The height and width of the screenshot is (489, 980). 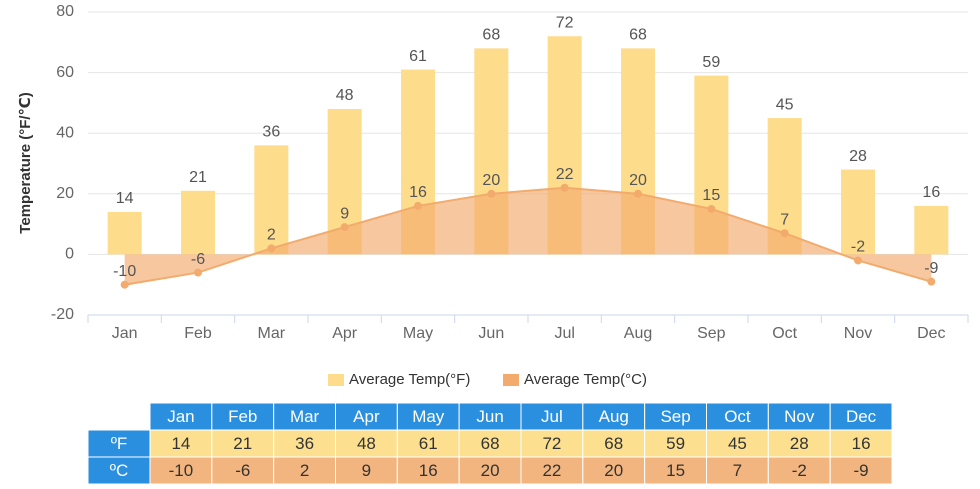 I want to click on y-tick-label: 60, so click(x=65, y=72).